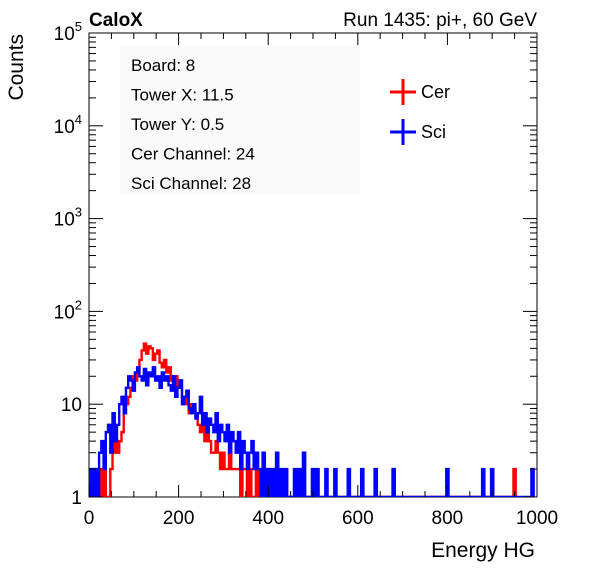 The width and height of the screenshot is (596, 572). I want to click on x-tick-label: 800, so click(448, 518).